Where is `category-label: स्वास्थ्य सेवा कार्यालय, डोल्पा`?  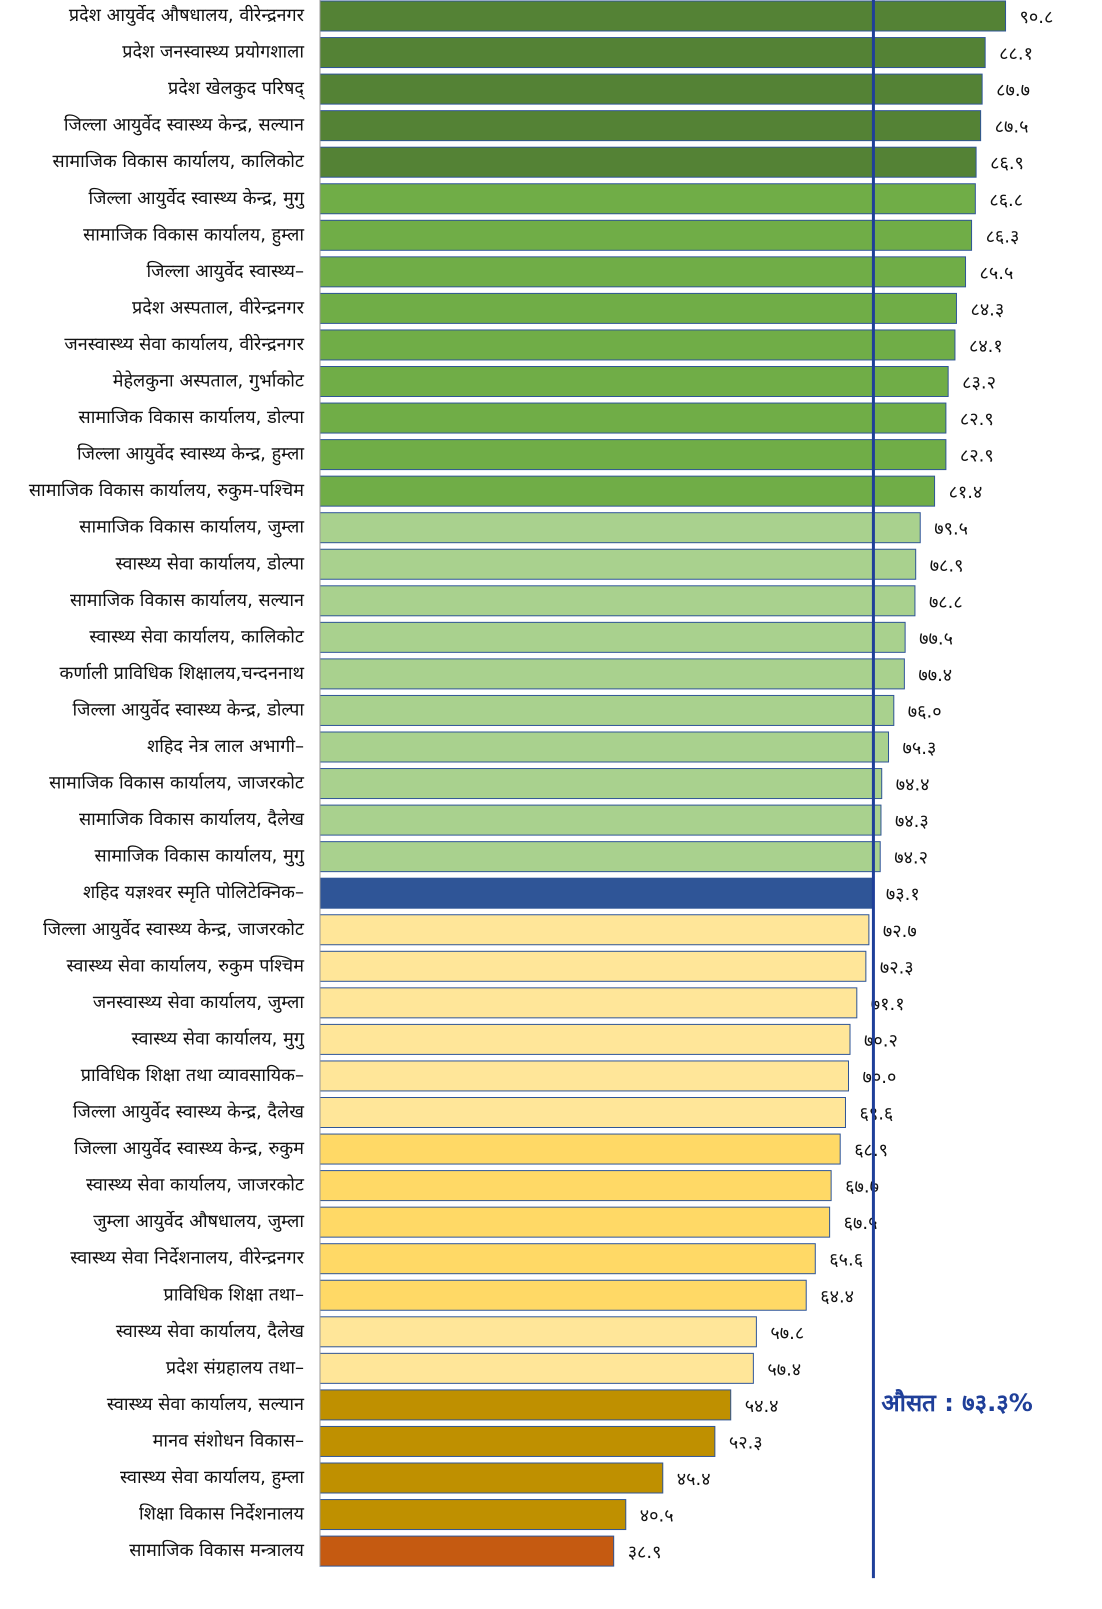 category-label: स्वास्थ्य सेवा कार्यालय, डोल्पा is located at coordinates (209, 563).